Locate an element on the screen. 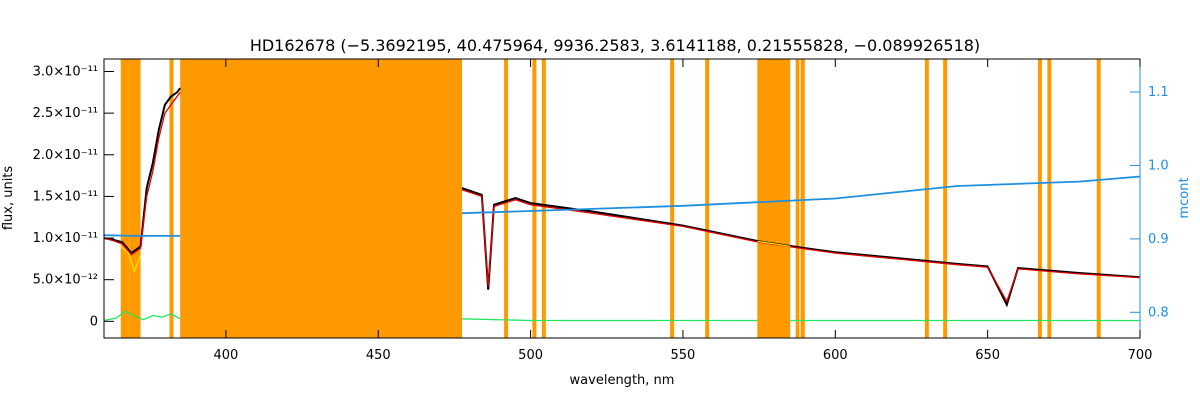 This screenshot has width=1200, height=400. x-tick-label-5: 650 is located at coordinates (987, 355).